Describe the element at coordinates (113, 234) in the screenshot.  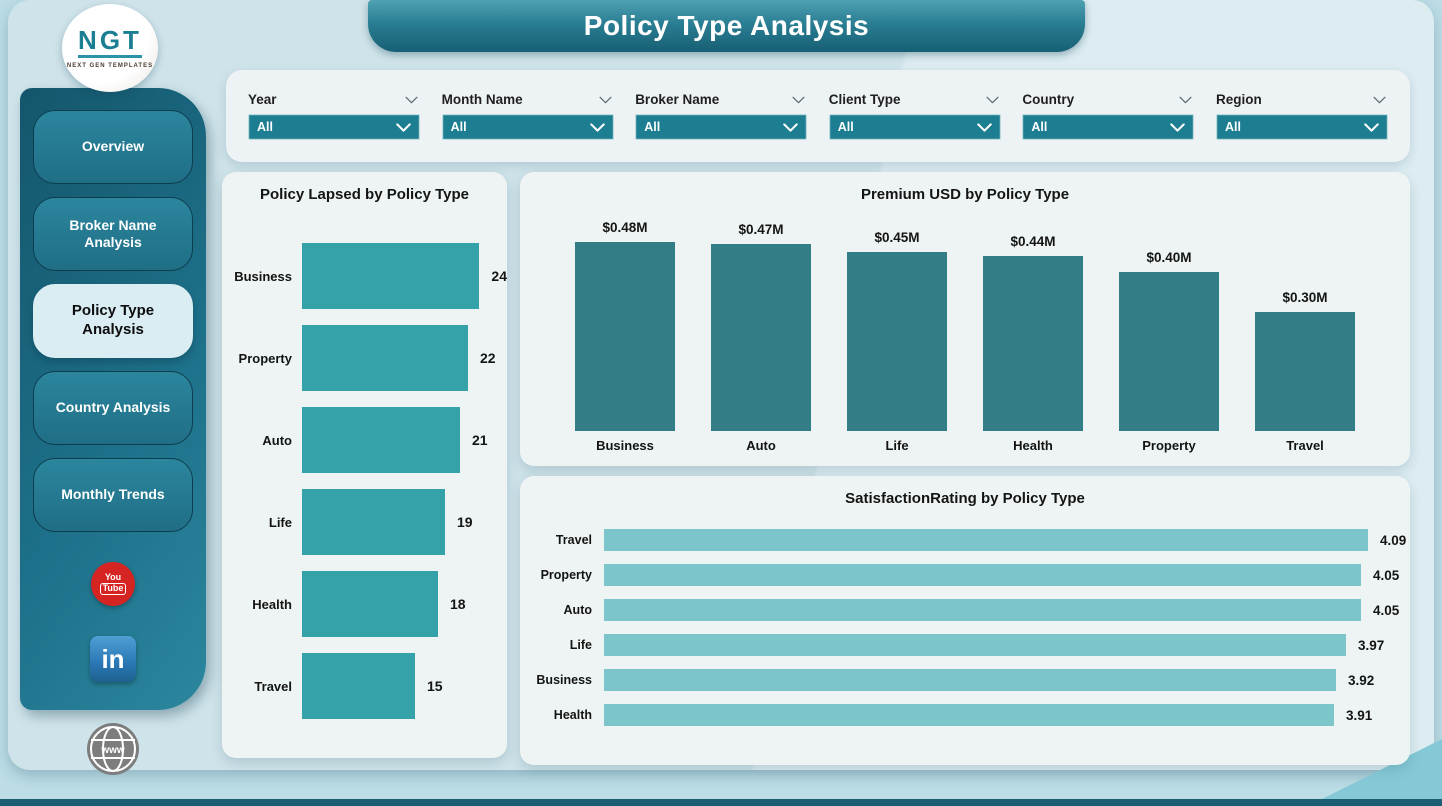
I see `sidebar-item-broker-name-analysis: Broker Name Analysis` at that location.